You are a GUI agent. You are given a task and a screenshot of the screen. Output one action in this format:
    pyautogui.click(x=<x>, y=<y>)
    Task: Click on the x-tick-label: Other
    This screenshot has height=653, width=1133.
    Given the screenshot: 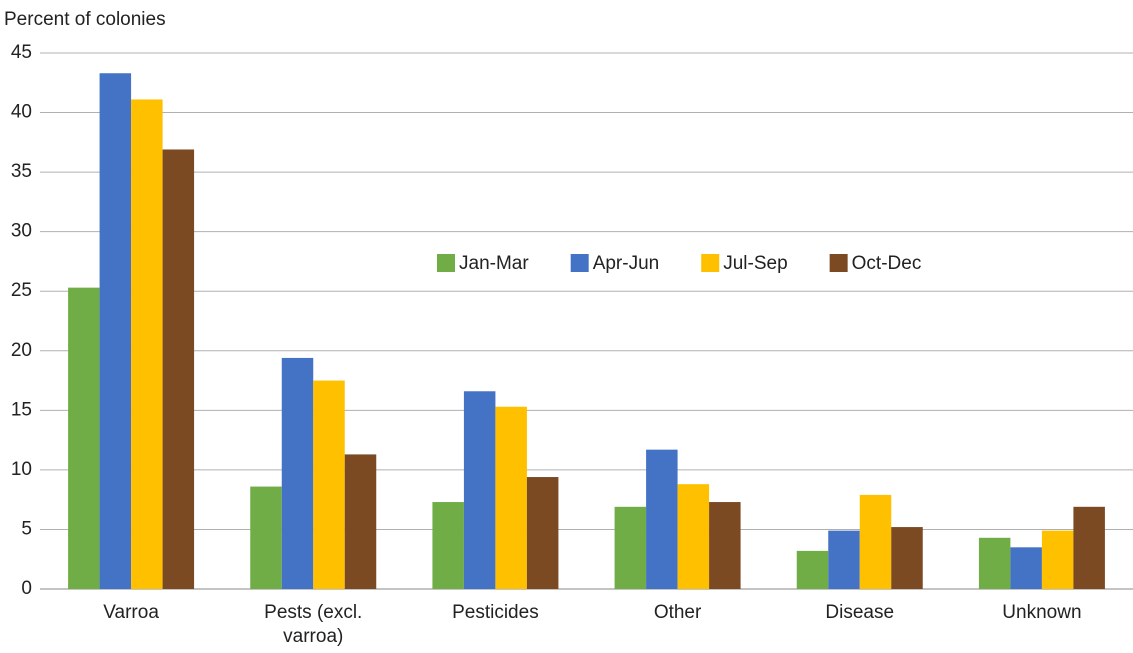 What is the action you would take?
    pyautogui.click(x=677, y=612)
    